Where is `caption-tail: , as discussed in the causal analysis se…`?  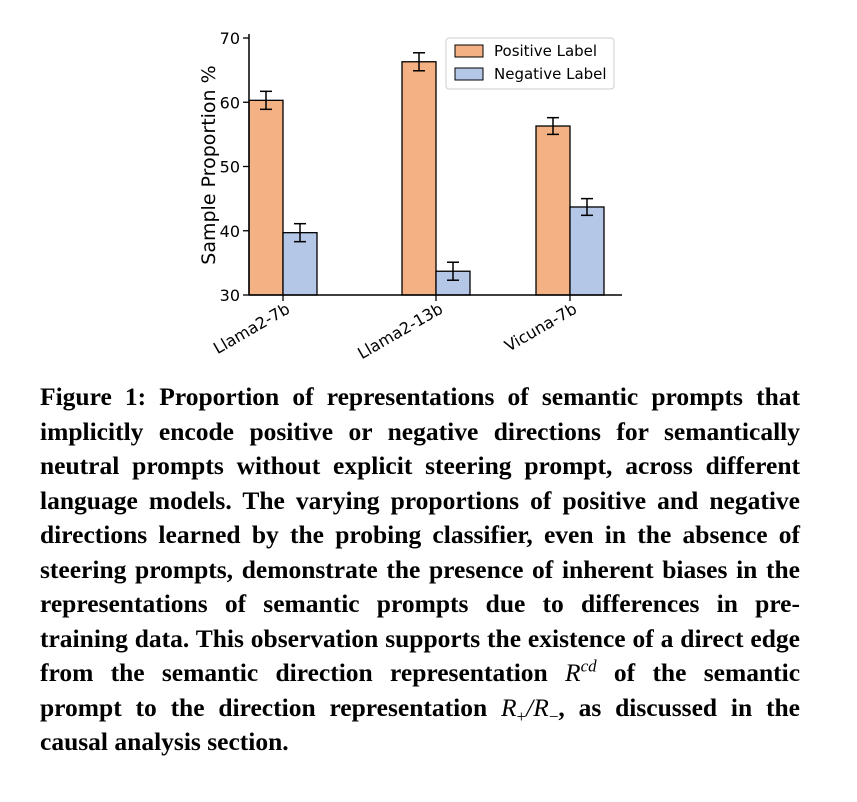 caption-tail: , as discussed in the causal analysis se… is located at coordinates (420, 724).